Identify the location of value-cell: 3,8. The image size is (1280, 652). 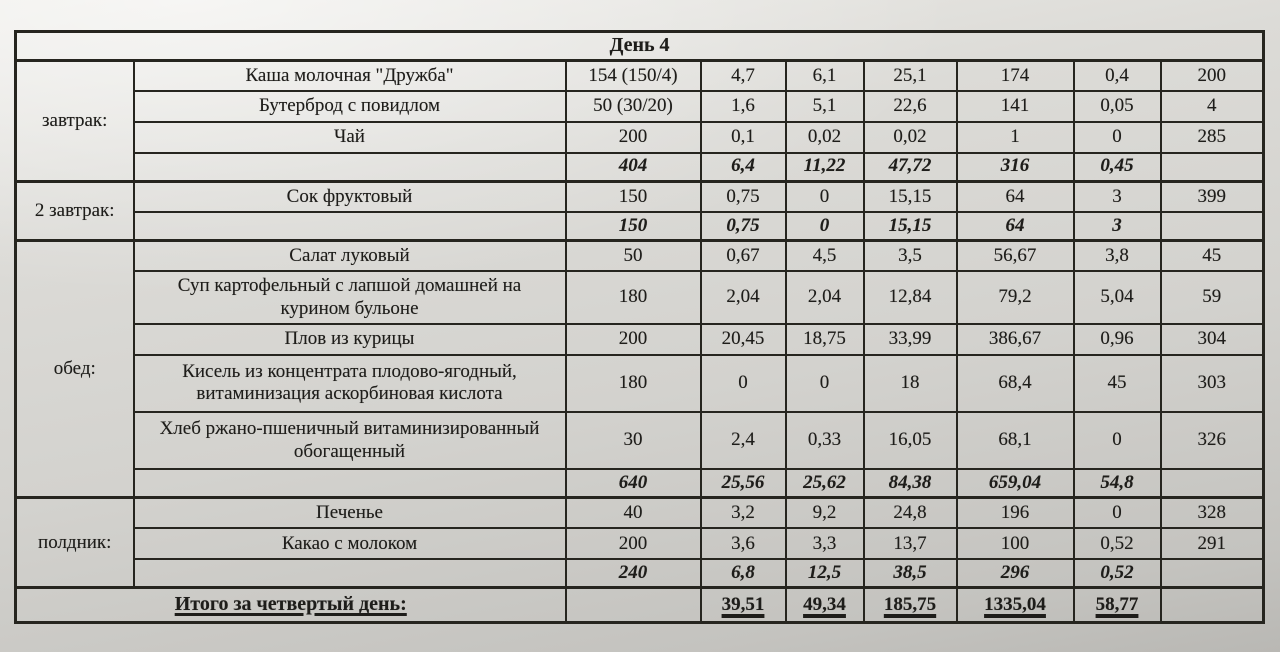
(1117, 255).